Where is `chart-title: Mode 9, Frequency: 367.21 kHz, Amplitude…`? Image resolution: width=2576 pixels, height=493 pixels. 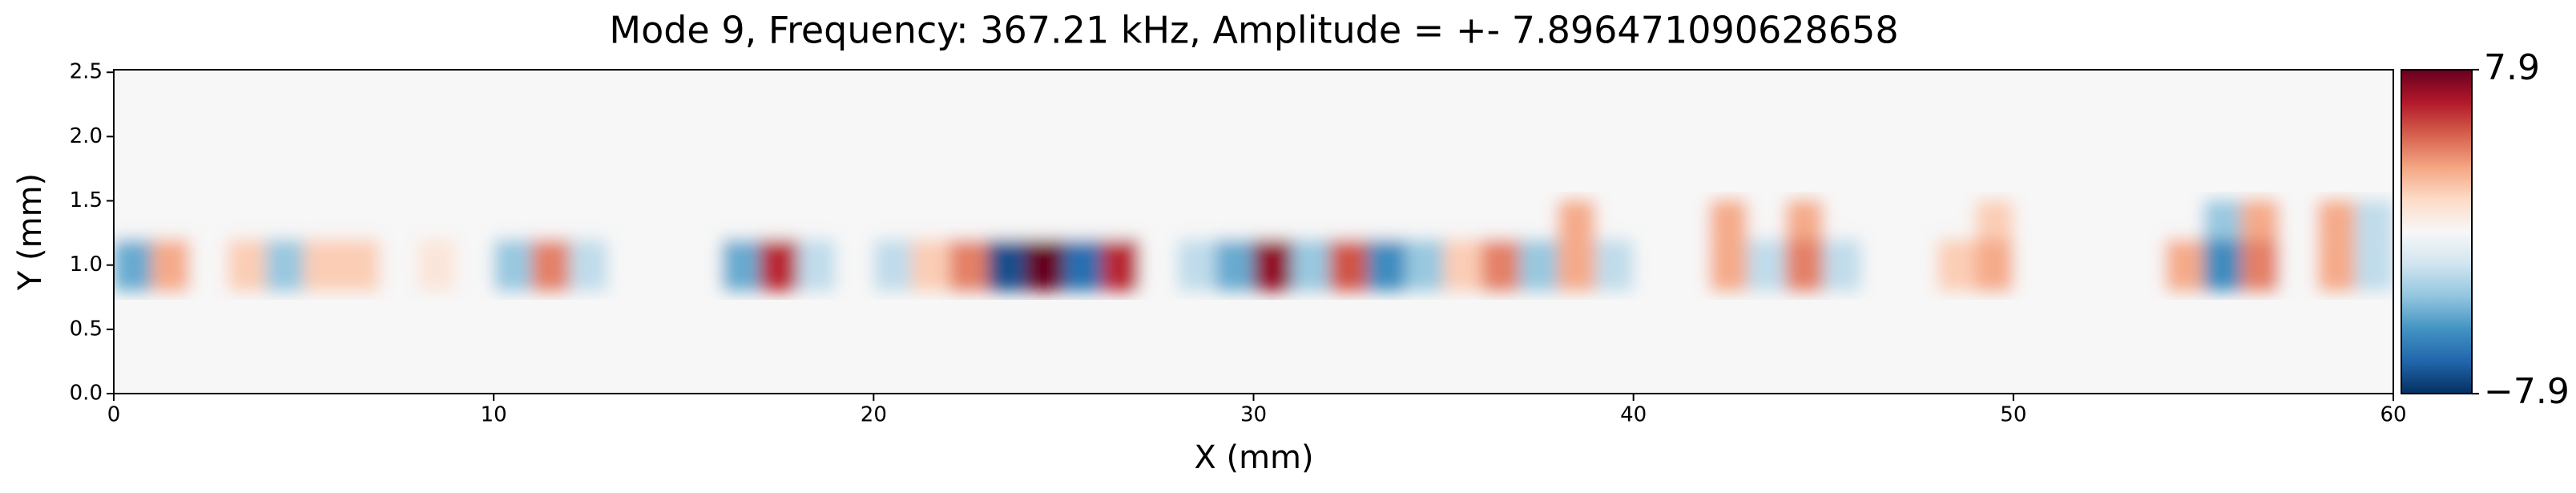
chart-title: Mode 9, Frequency: 367.21 kHz, Amplitude… is located at coordinates (1253, 30).